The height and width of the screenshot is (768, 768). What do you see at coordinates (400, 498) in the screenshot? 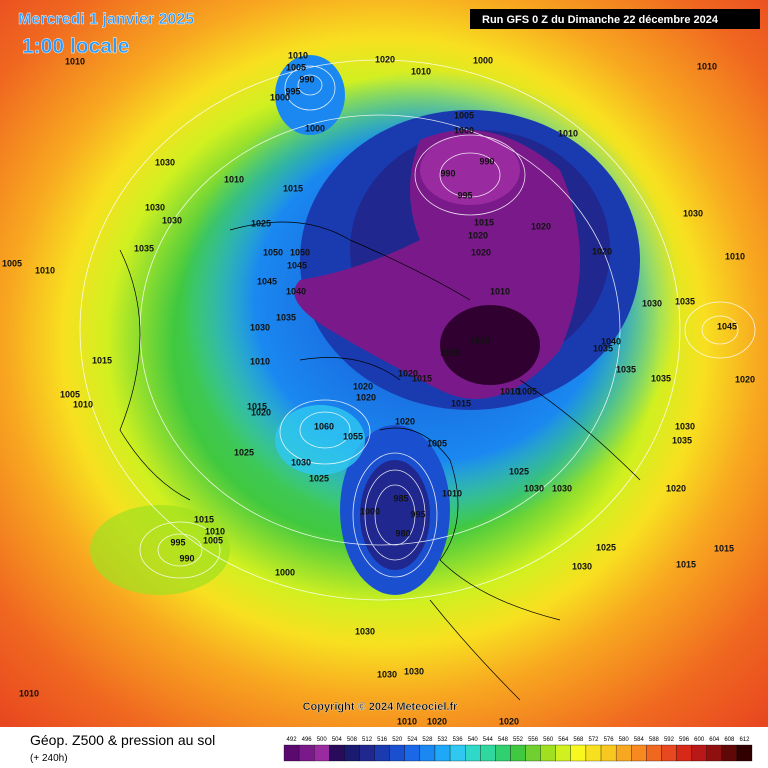
I see `isobar-label: 985` at bounding box center [400, 498].